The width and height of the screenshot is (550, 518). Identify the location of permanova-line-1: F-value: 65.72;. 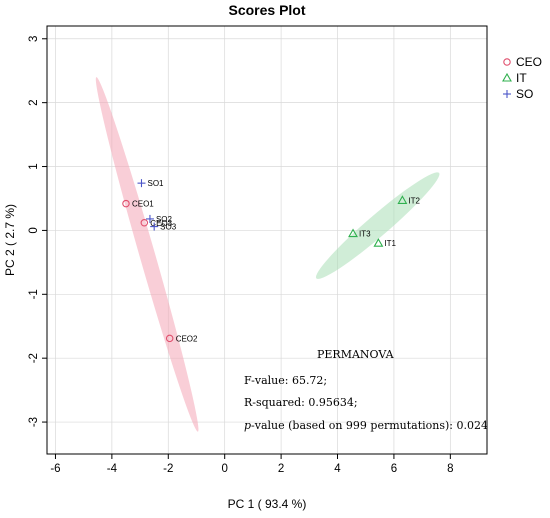
(285, 380).